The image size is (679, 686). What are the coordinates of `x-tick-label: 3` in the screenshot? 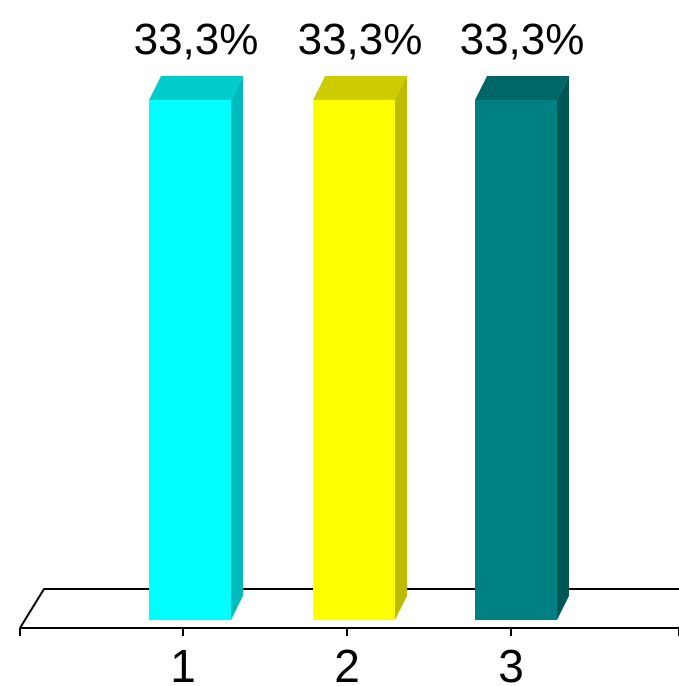 It's located at (511, 663).